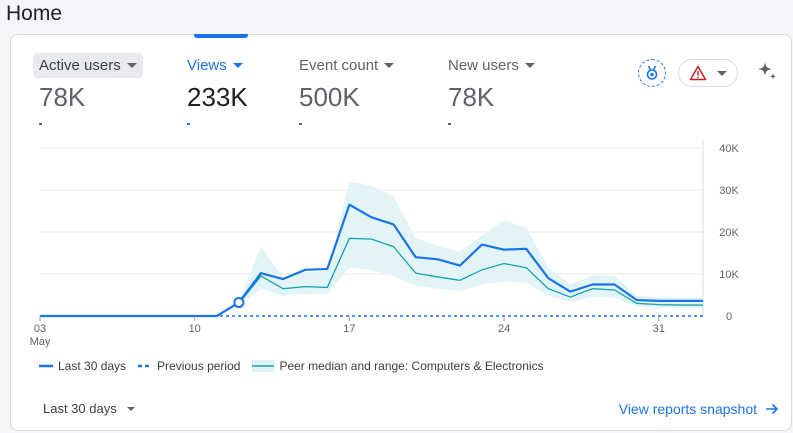 Image resolution: width=793 pixels, height=433 pixels. Describe the element at coordinates (217, 97) in the screenshot. I see `metric-value: 233K` at that location.